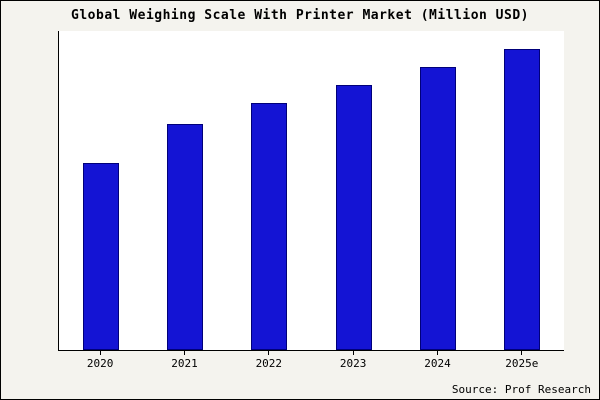 Image resolution: width=600 pixels, height=400 pixels. I want to click on bar-2025e, so click(521, 199).